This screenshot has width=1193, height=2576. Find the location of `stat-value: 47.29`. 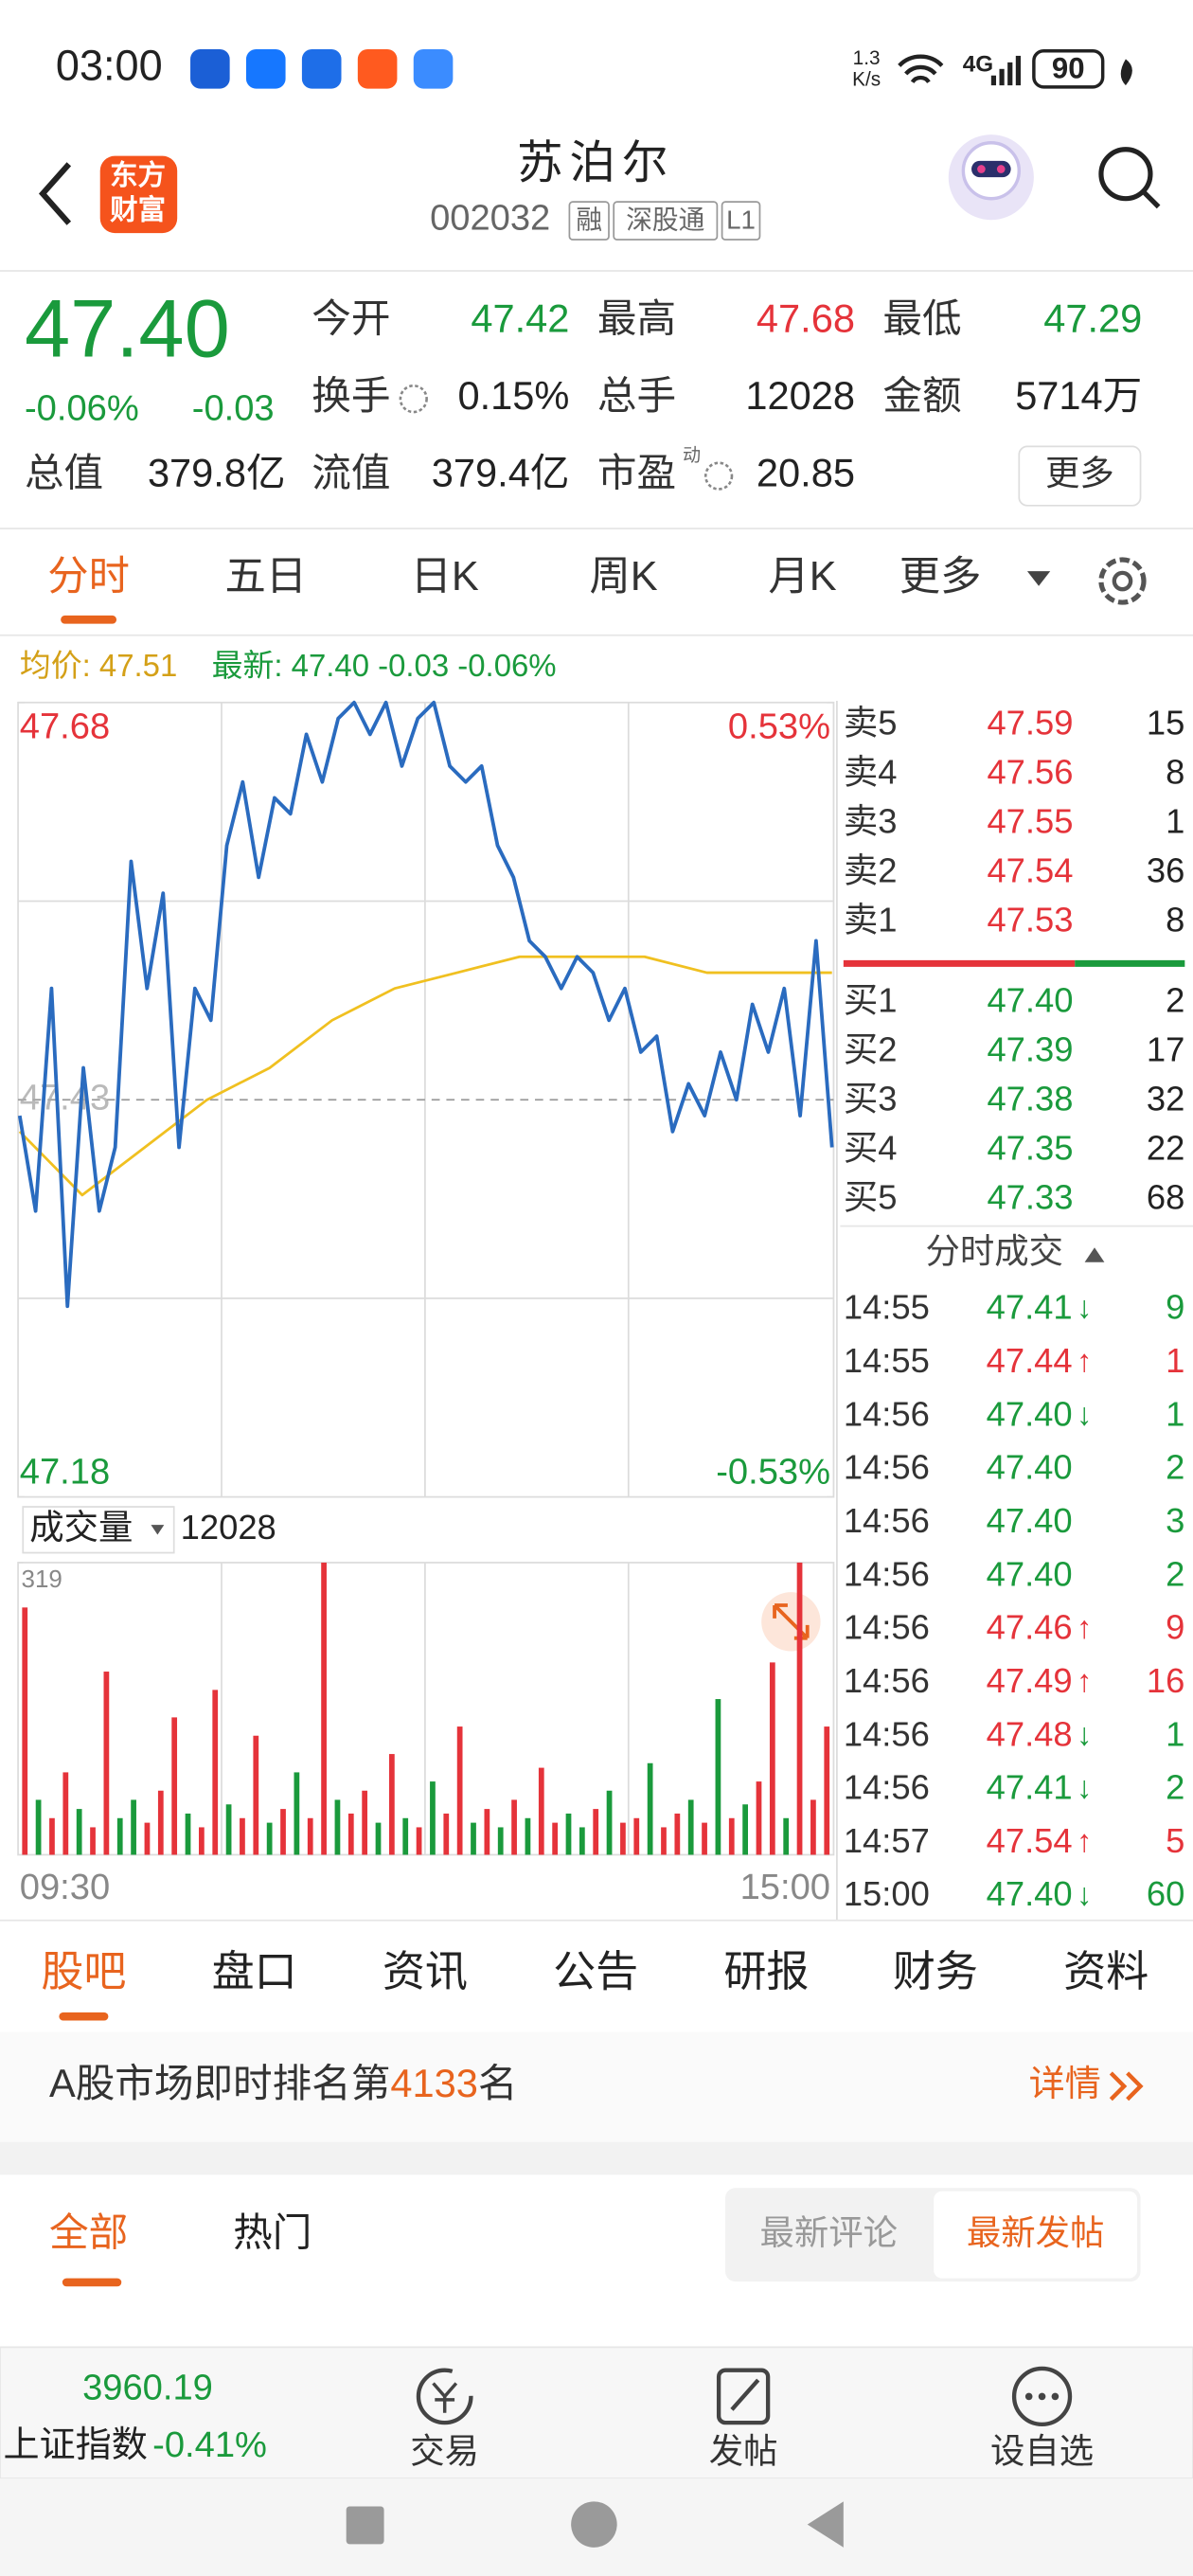

stat-value: 47.29 is located at coordinates (1092, 318).